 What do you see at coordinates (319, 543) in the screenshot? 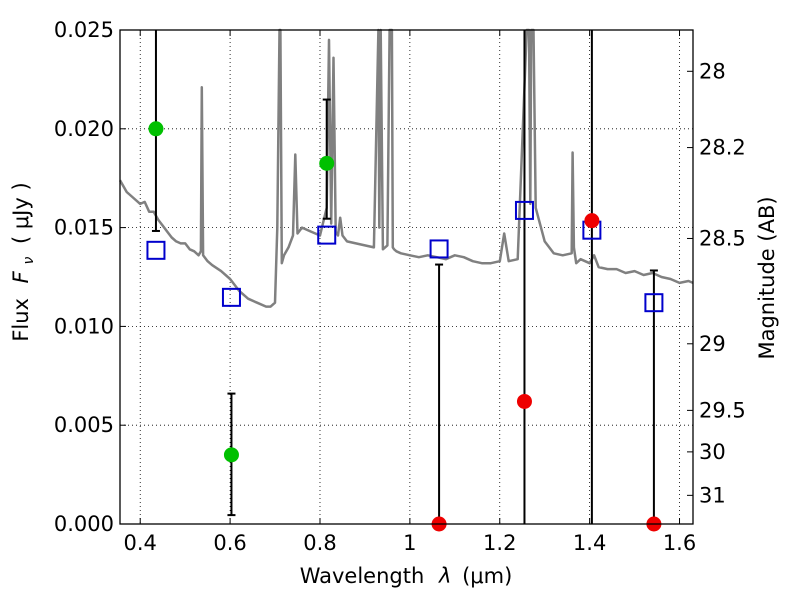
I see `x-tick-label: 0.8` at bounding box center [319, 543].